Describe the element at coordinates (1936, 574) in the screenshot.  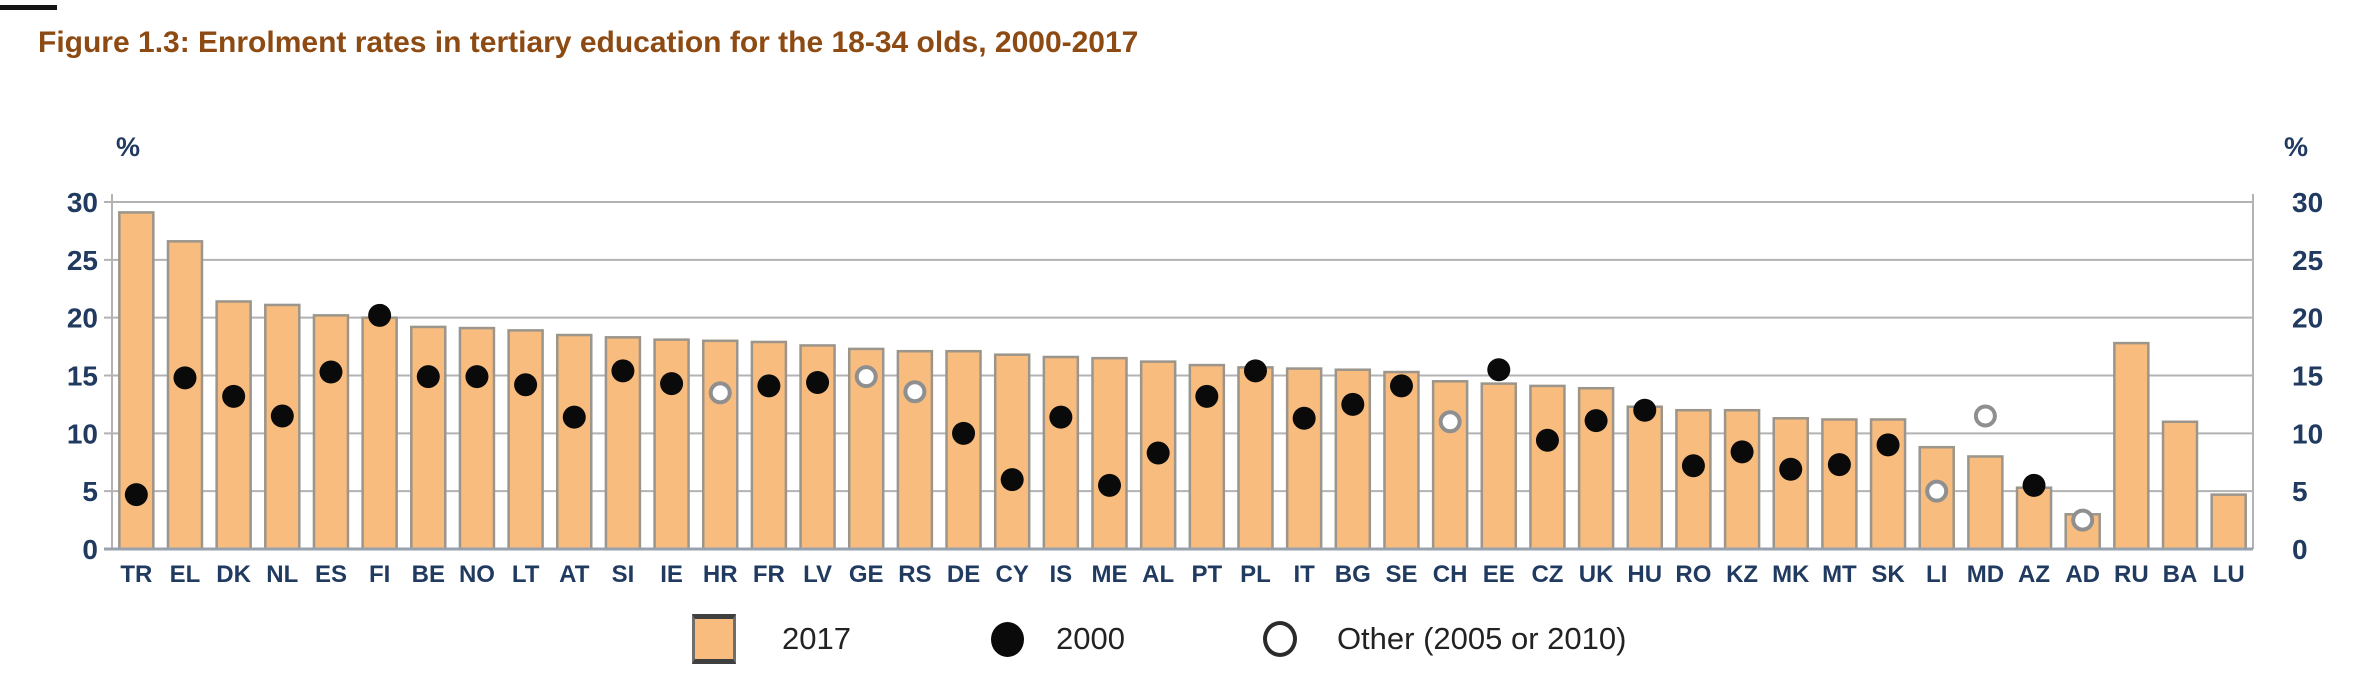
I see `x-label-LI: LI` at that location.